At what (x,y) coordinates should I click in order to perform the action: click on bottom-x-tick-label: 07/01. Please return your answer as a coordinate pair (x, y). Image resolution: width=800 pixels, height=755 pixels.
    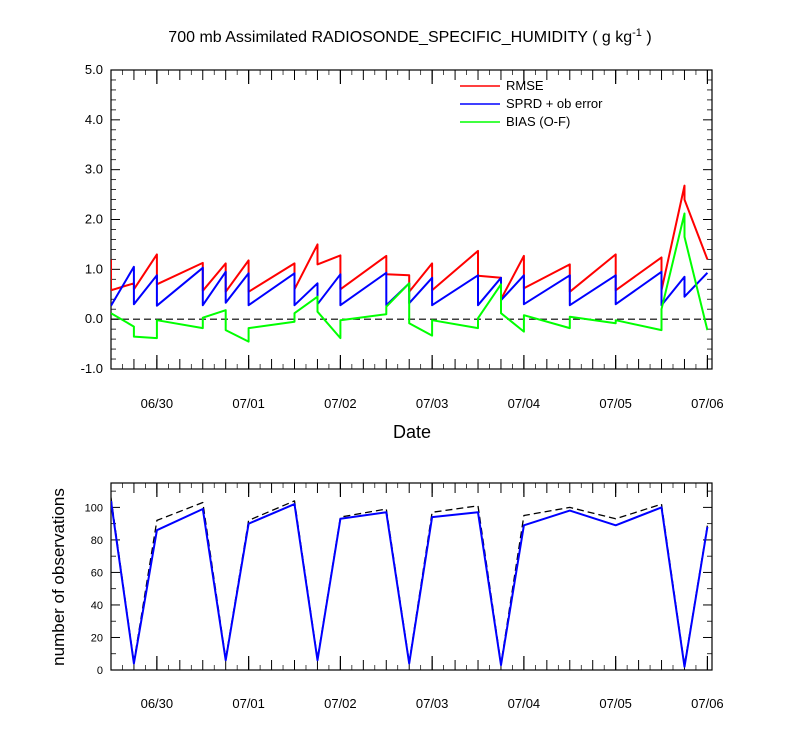
    Looking at the image, I should click on (248, 703).